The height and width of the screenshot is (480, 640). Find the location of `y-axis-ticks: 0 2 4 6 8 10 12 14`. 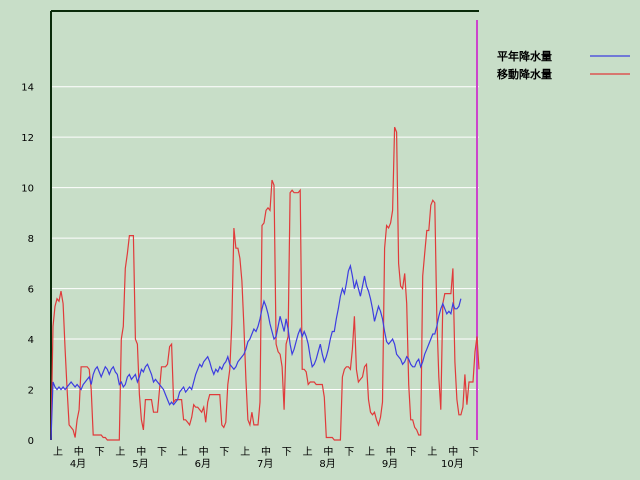

y-axis-ticks: 0 2 4 6 8 10 12 14 is located at coordinates (27, 265).